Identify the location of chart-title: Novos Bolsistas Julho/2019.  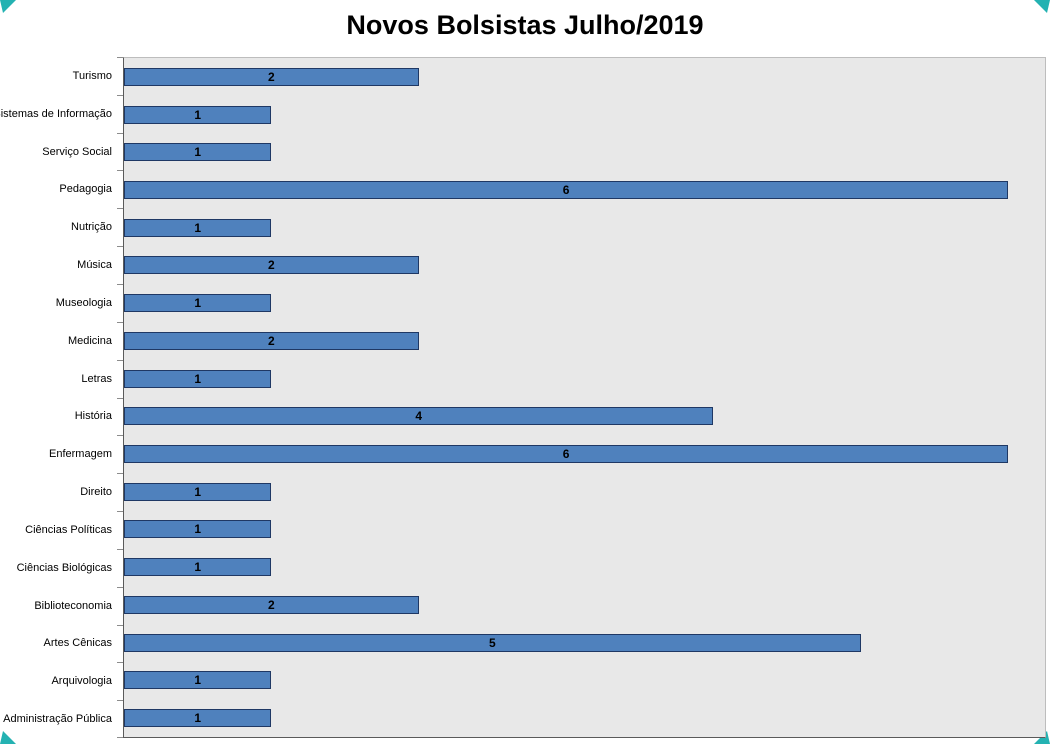
(525, 25).